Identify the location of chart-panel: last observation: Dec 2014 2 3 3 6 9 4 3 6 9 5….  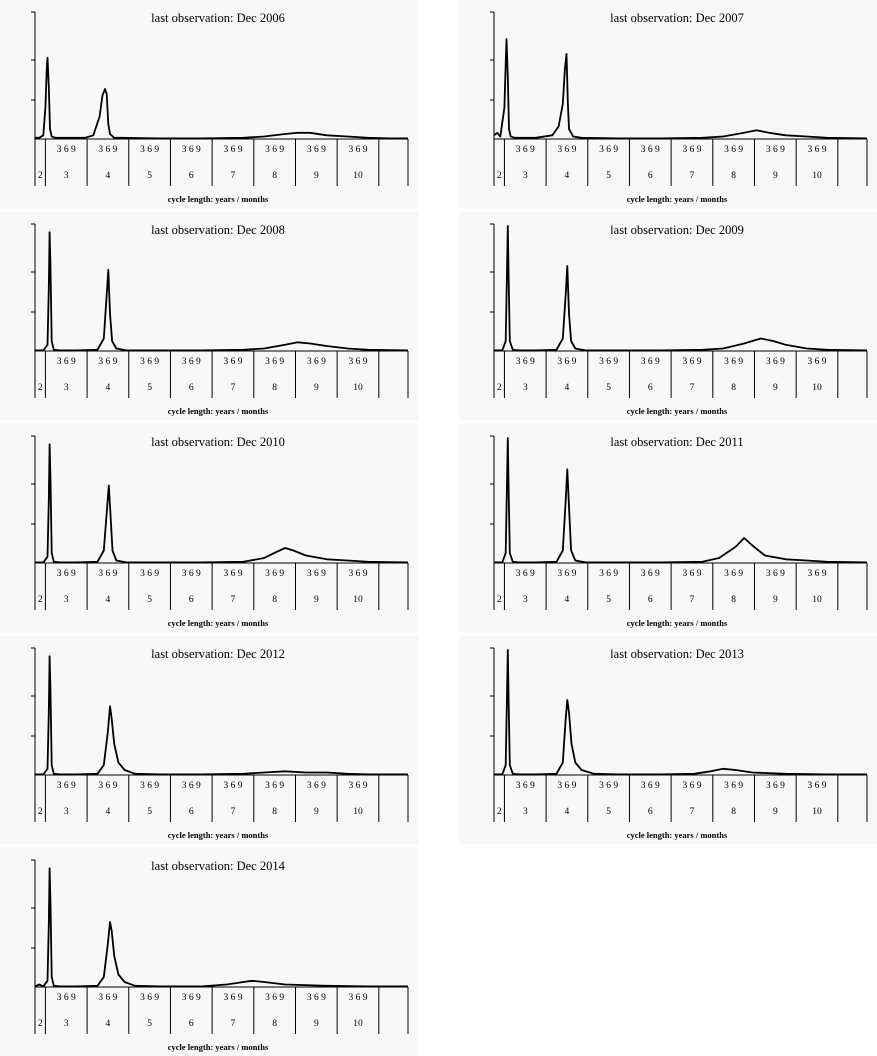
(209, 952).